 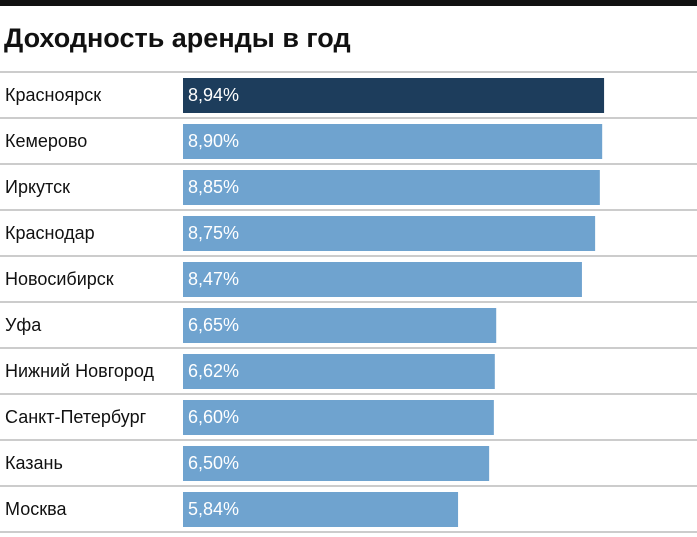 I want to click on value-label: 8,85%, so click(x=213, y=187).